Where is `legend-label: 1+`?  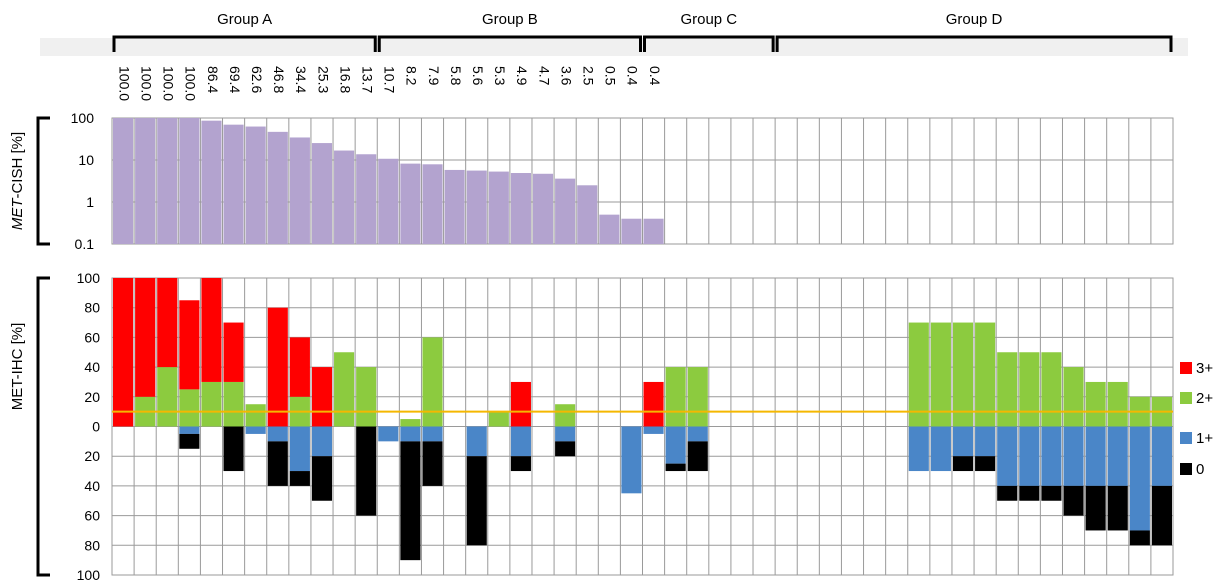
legend-label: 1+ is located at coordinates (1204, 438).